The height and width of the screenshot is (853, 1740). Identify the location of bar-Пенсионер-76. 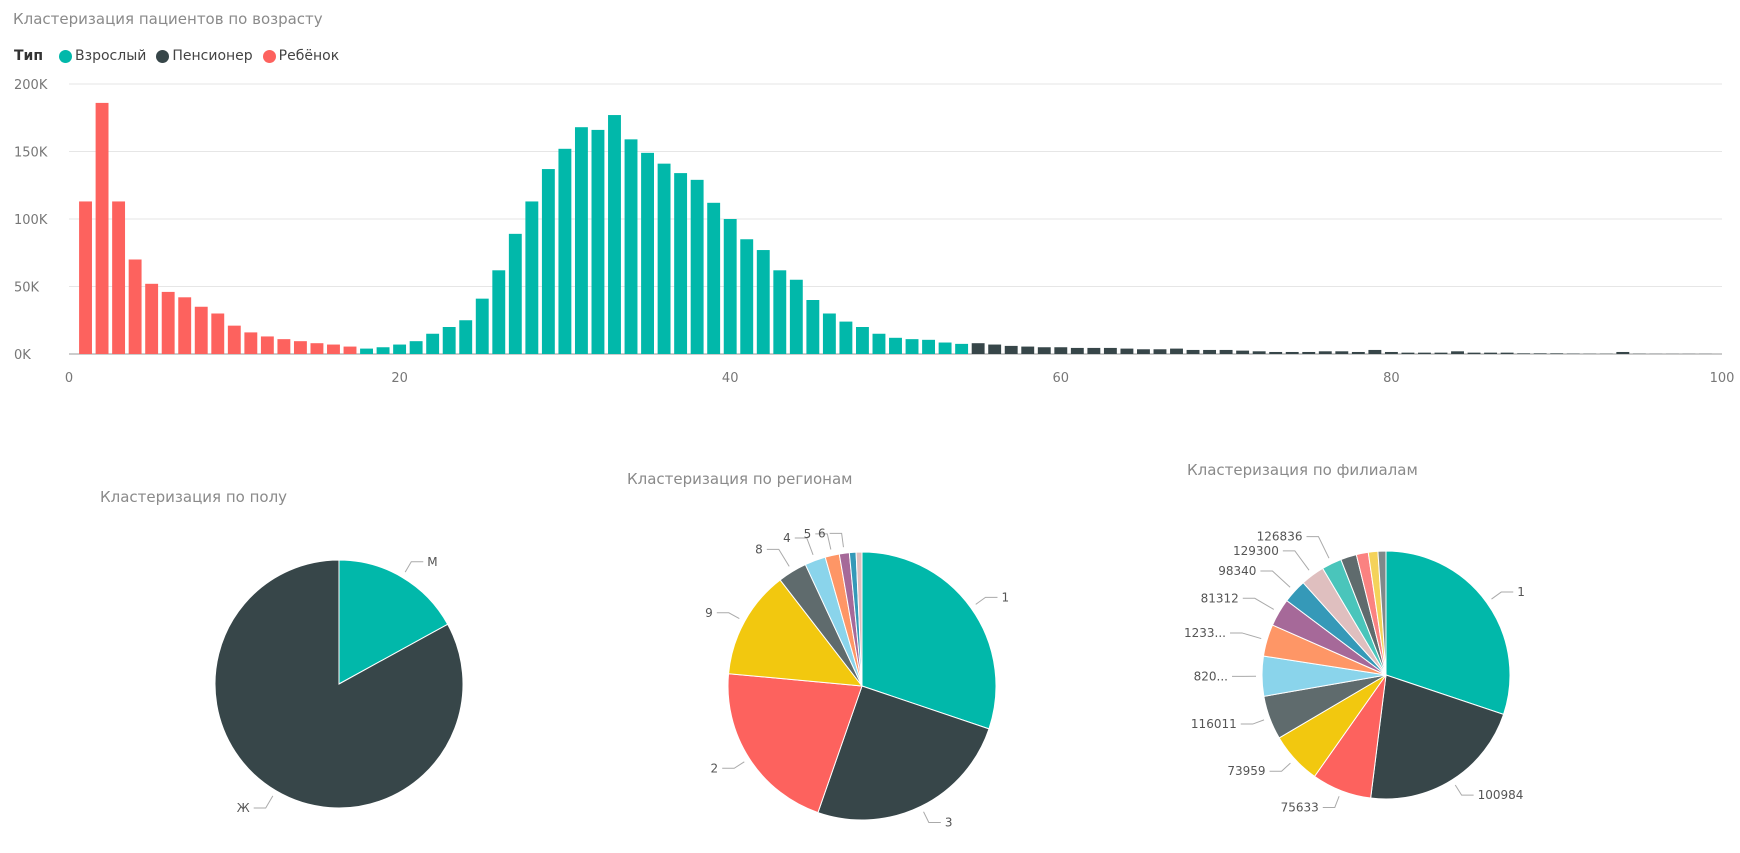
(1325, 352).